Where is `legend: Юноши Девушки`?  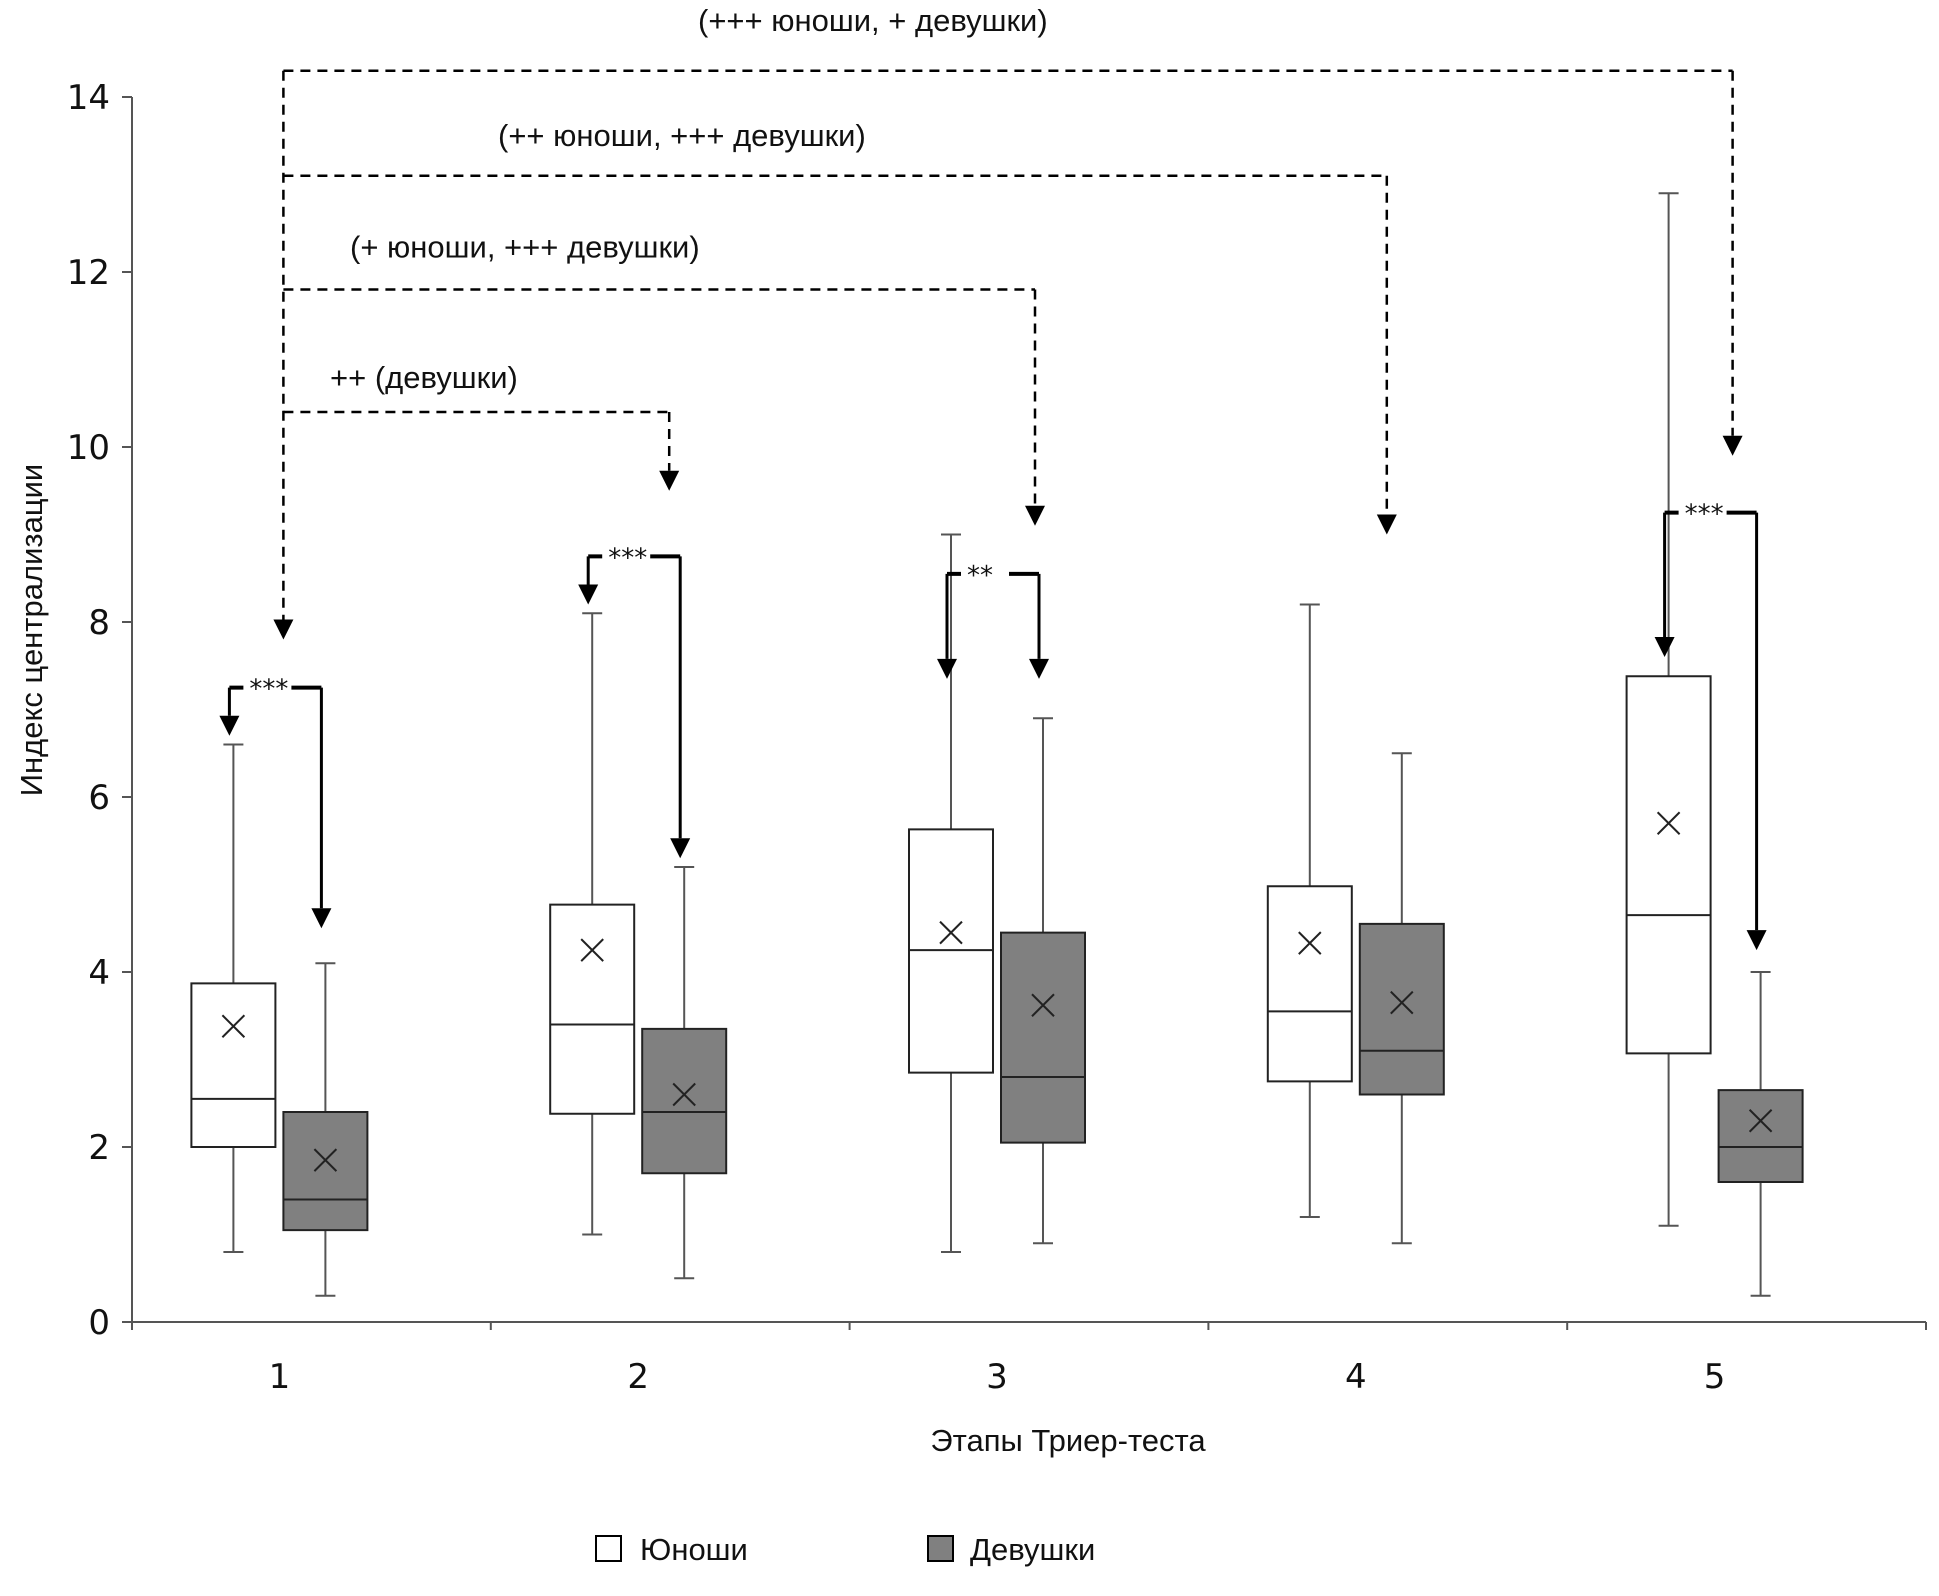
legend: Юноши Девушки is located at coordinates (845, 1549).